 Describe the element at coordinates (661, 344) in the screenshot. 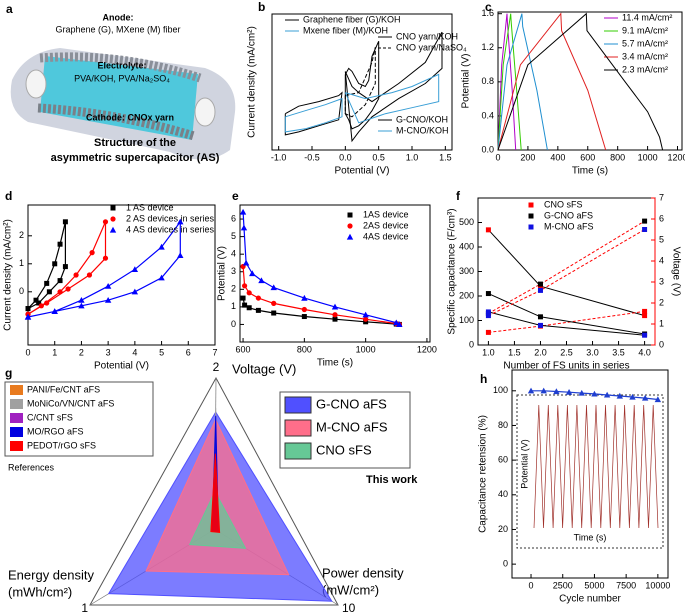

I see `y2-tick-label: 0` at that location.